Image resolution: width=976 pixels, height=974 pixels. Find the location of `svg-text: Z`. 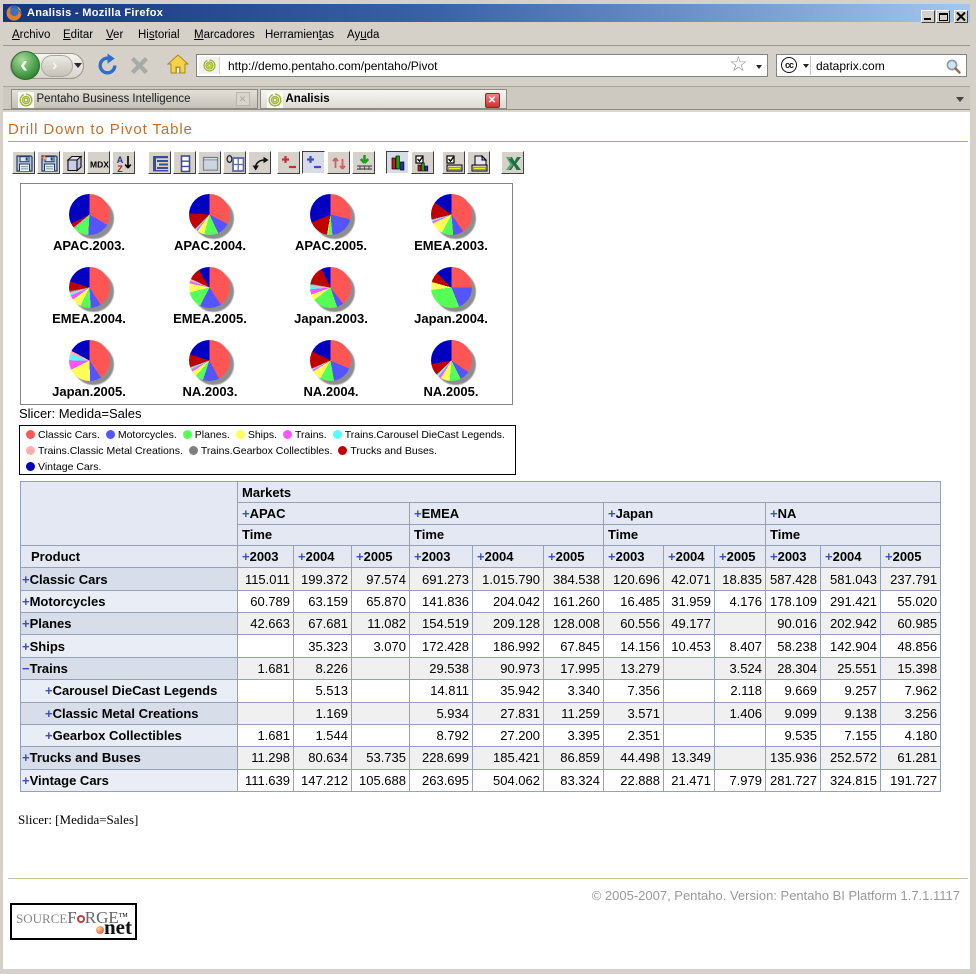

svg-text: Z is located at coordinates (120, 168).